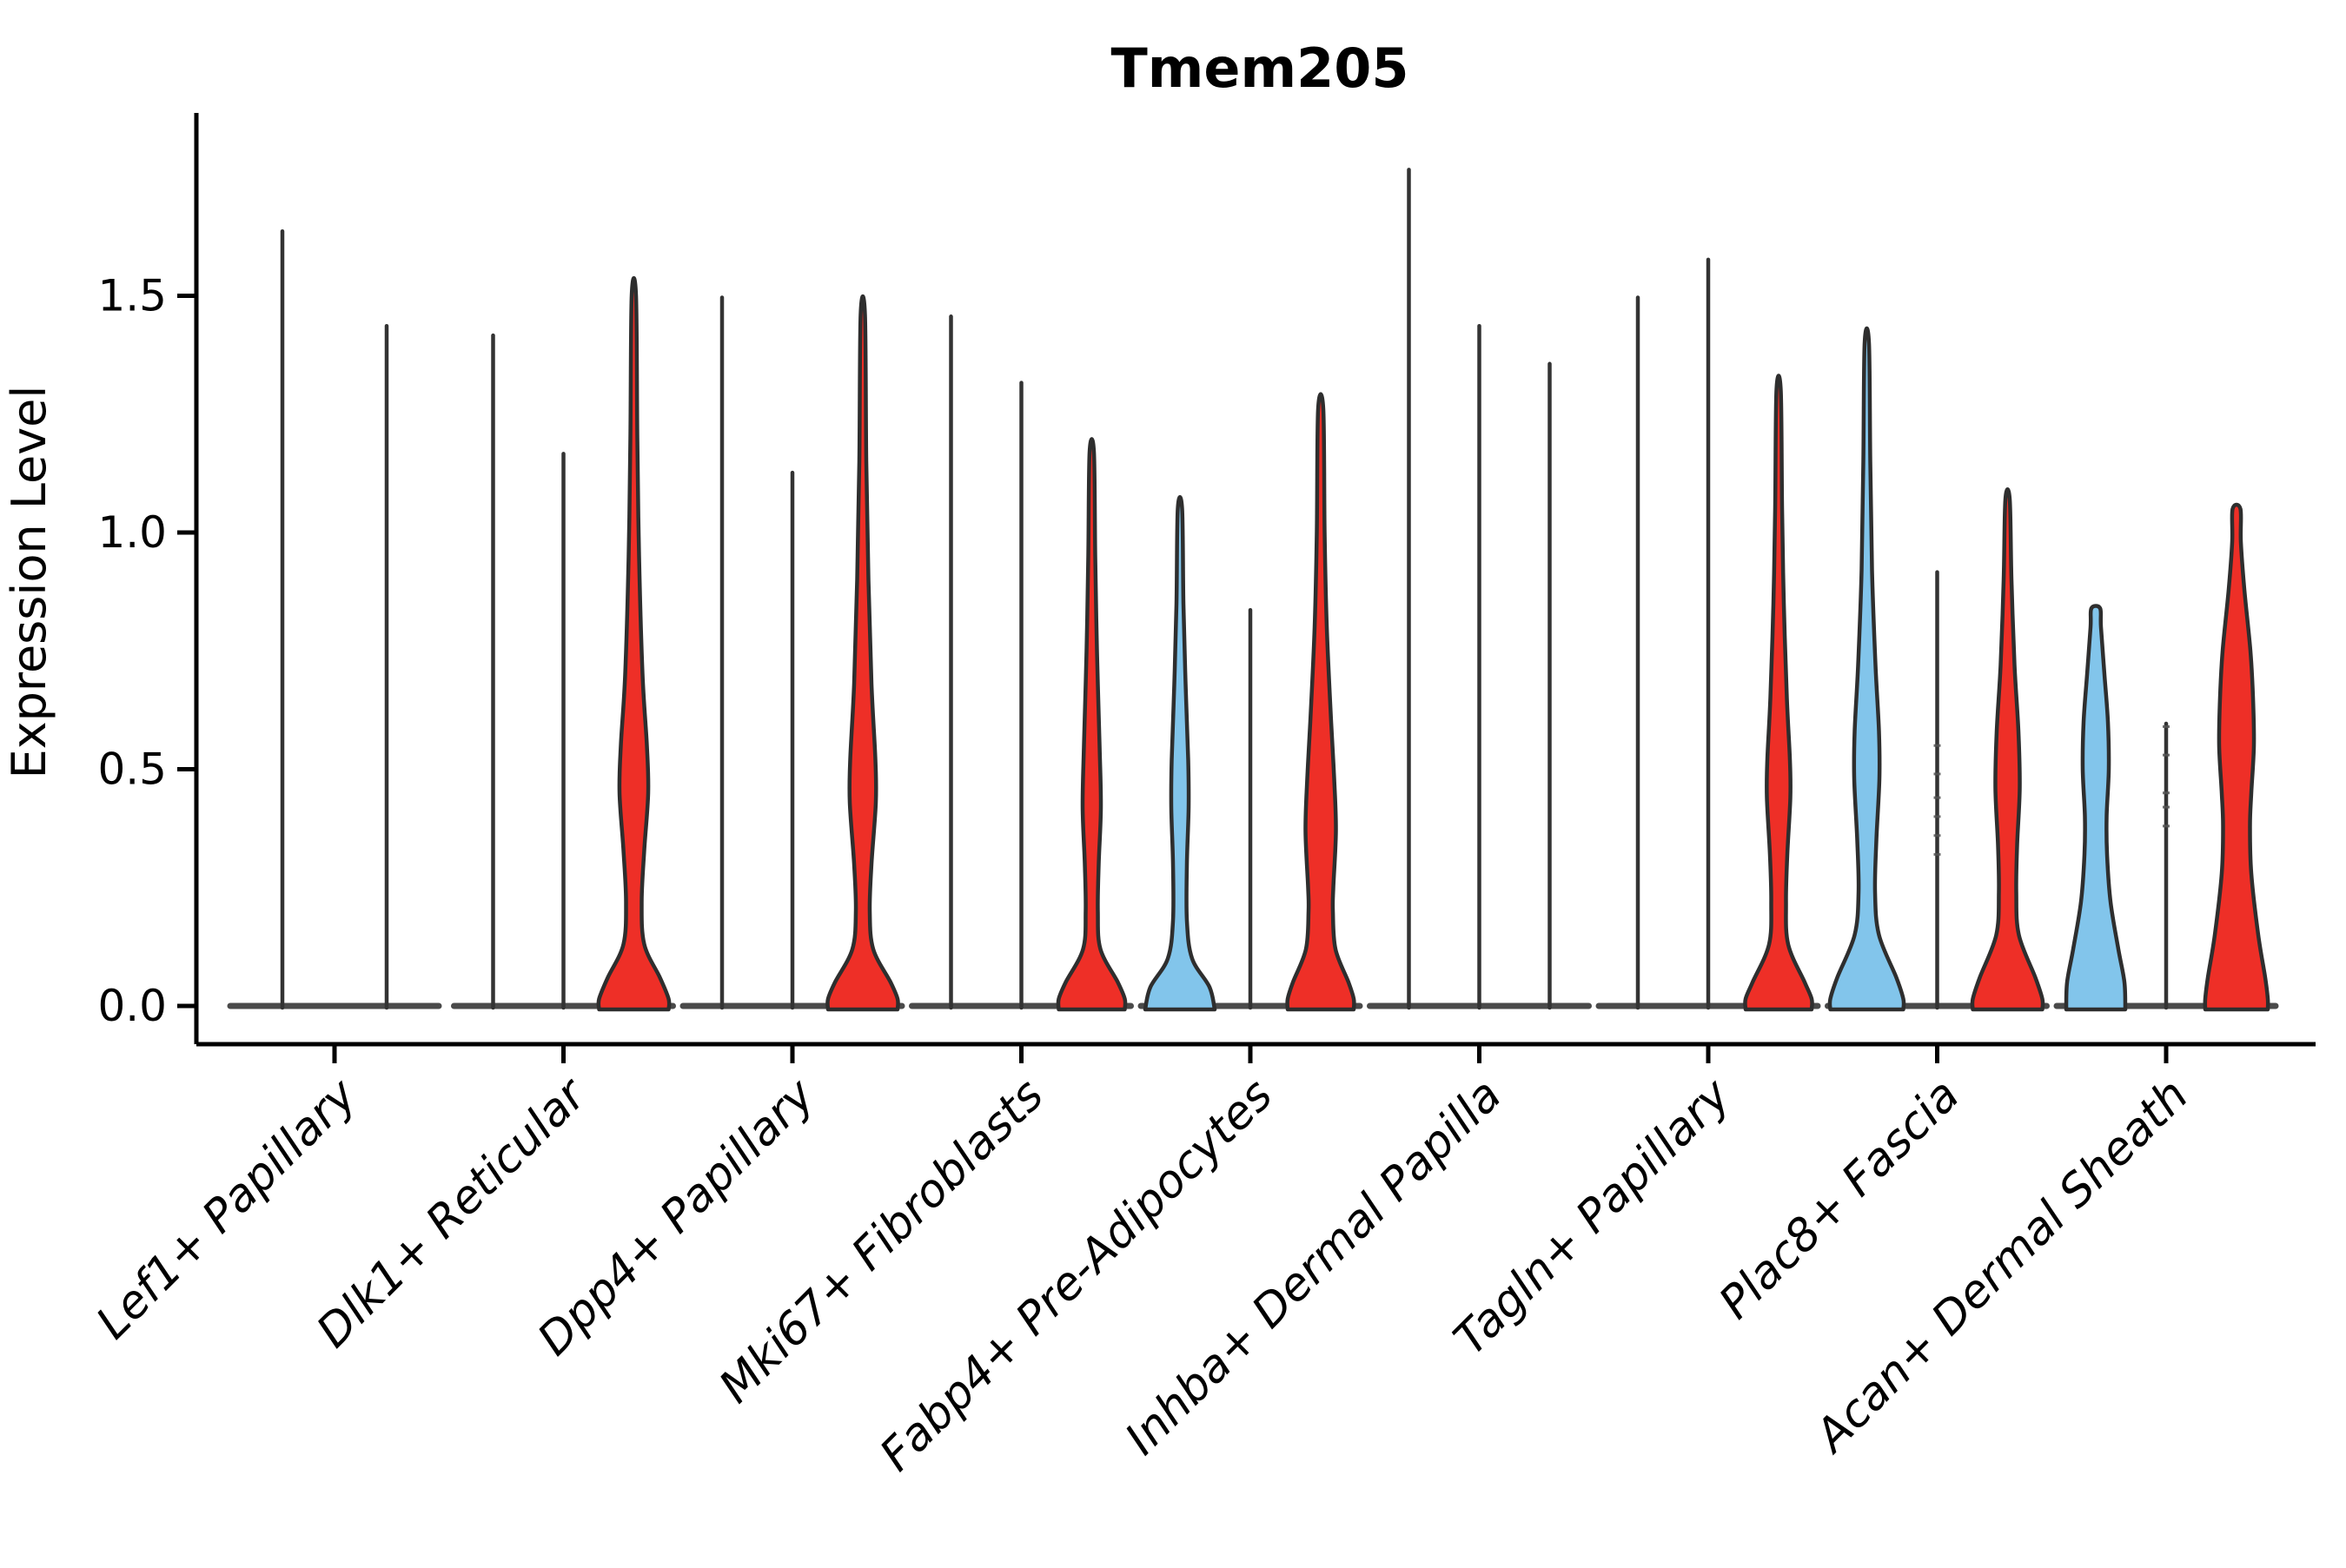 This screenshot has width=2346, height=1568. I want to click on y-tick-label-3: 1.5, so click(132, 296).